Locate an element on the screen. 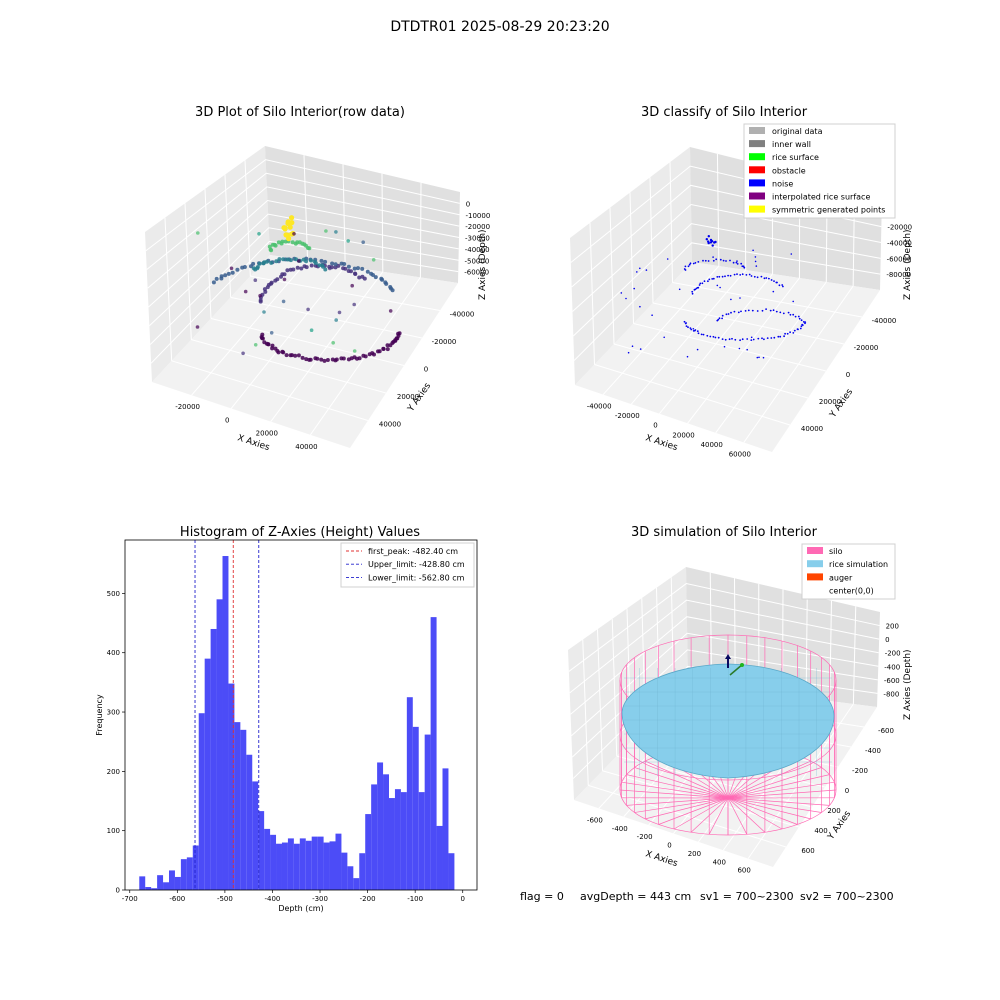 This screenshot has height=1000, width=1000. histogram-legend-label: first_peak: -482.40 cm is located at coordinates (413, 551).